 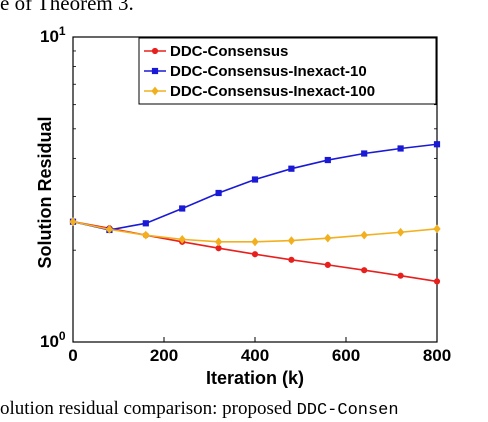 I want to click on legend-item: DDC-Consensus-Inexact-10, so click(x=255, y=71).